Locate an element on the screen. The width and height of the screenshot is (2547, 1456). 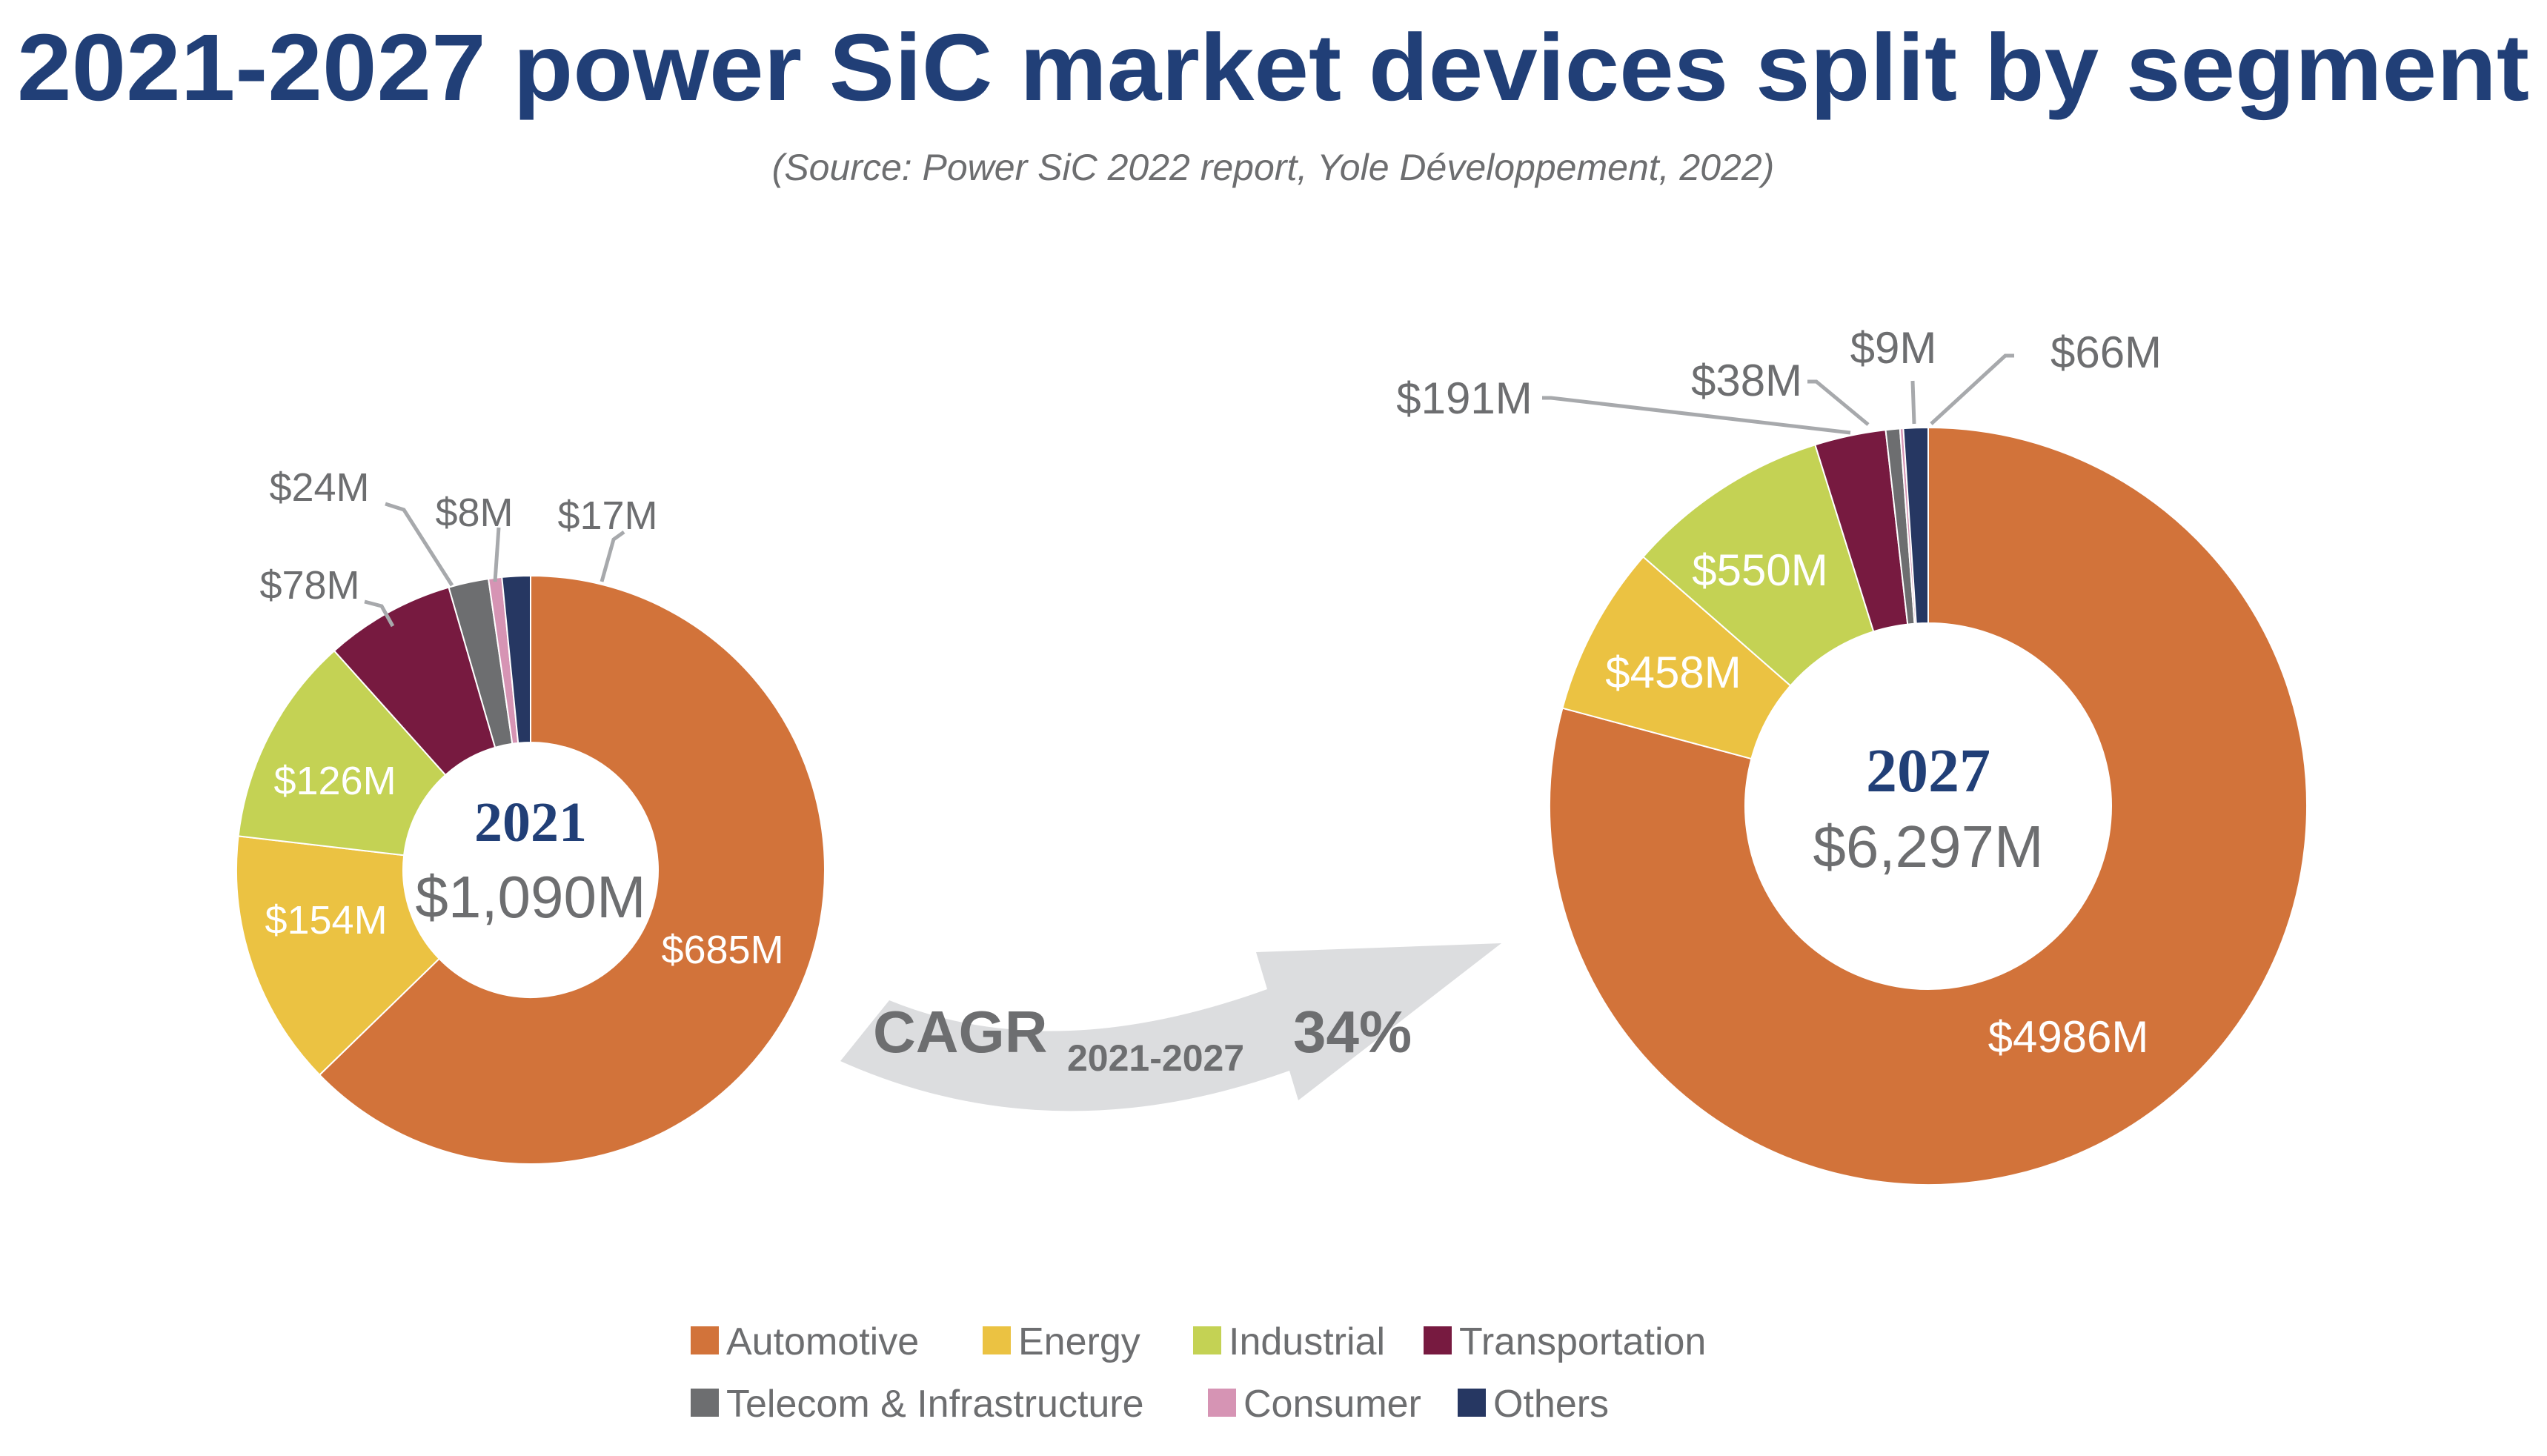
slice-energy is located at coordinates (338, 956).